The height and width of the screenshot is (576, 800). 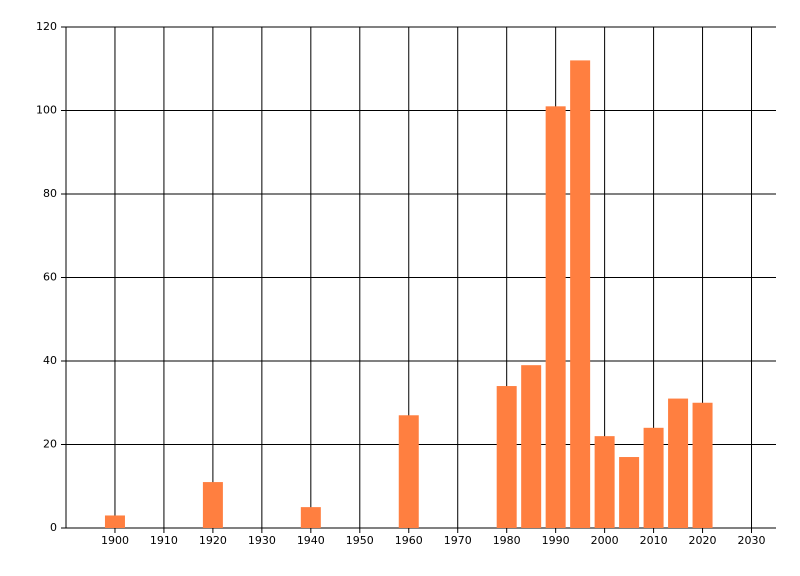 What do you see at coordinates (50, 277) in the screenshot?
I see `y-tick-label: 60` at bounding box center [50, 277].